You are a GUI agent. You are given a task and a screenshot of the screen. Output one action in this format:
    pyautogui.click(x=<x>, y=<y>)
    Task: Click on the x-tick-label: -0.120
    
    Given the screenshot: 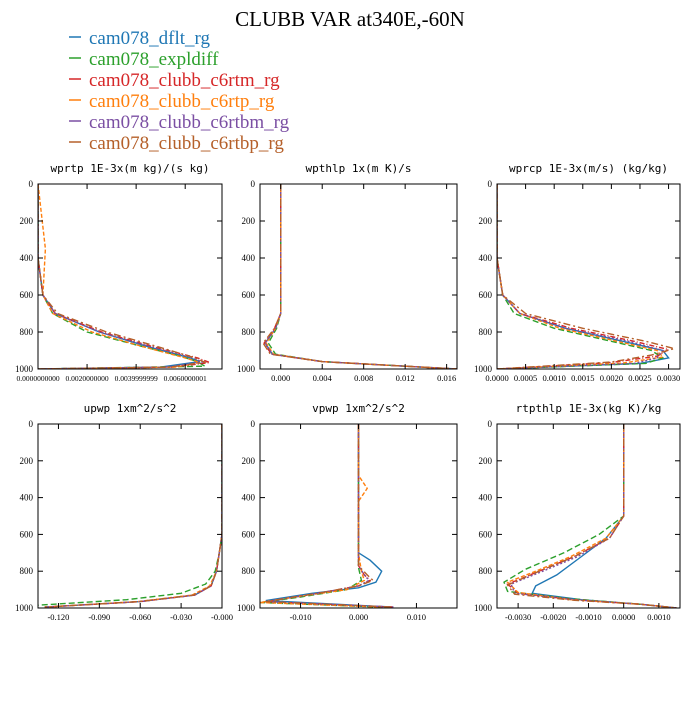 What is the action you would take?
    pyautogui.click(x=58, y=617)
    